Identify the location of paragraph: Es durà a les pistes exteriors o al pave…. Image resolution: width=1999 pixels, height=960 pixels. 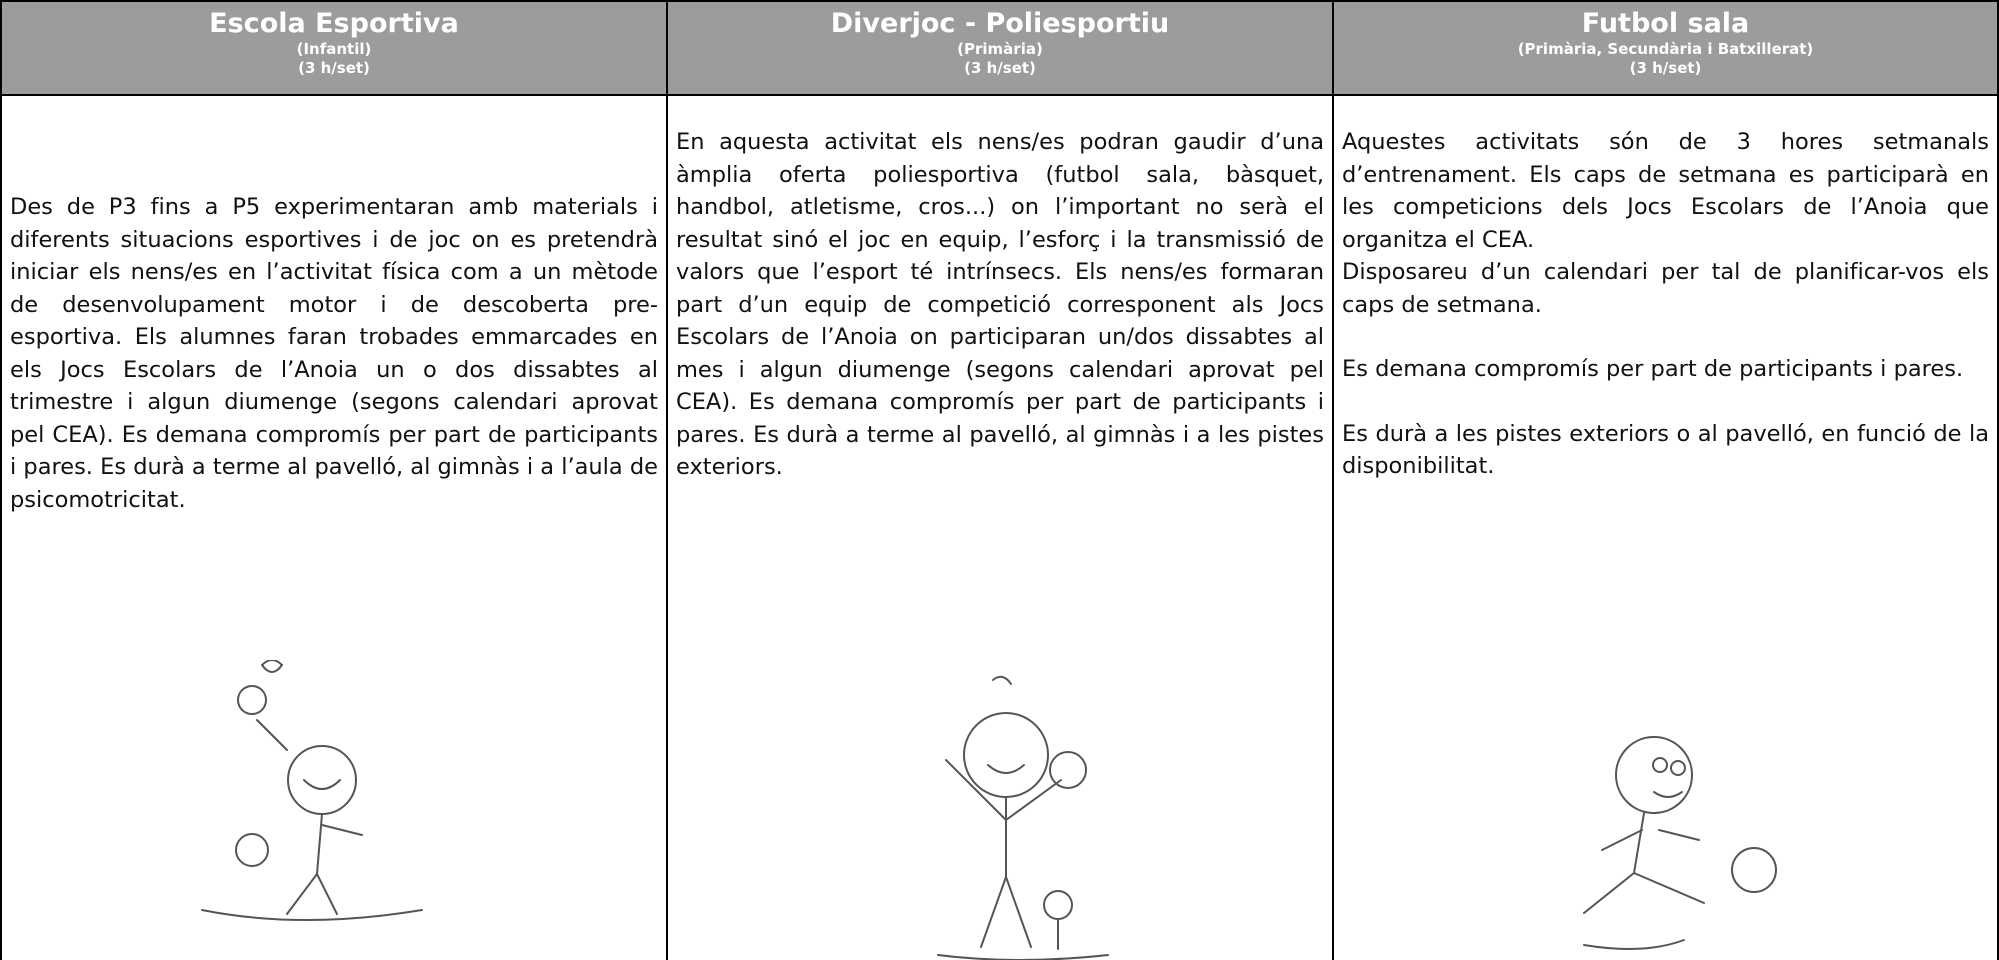
(1665, 450).